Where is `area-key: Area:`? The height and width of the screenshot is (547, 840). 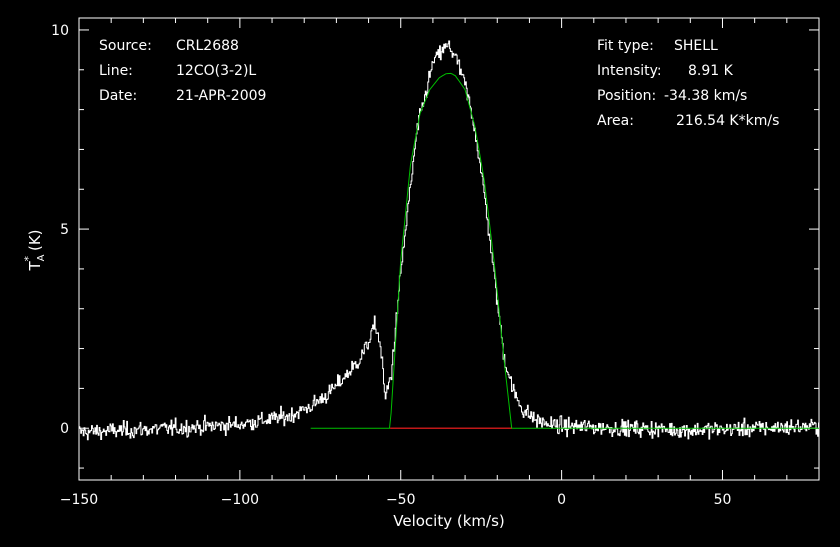
area-key: Area: is located at coordinates (615, 121).